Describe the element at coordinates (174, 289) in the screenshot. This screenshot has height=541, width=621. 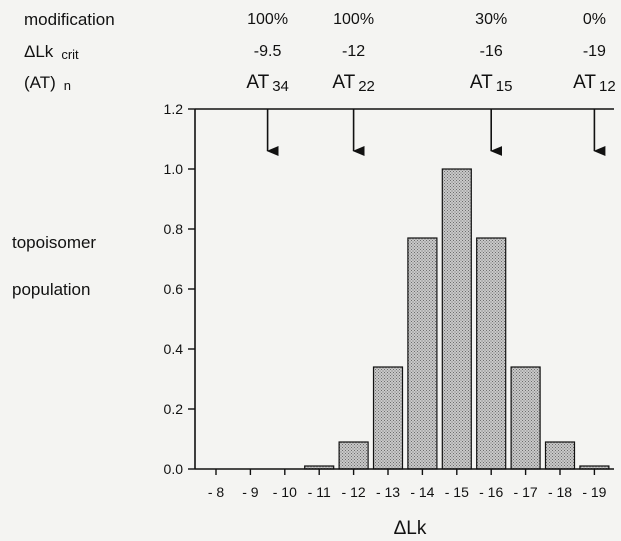
I see `y-tick-label-3: 0.6` at that location.